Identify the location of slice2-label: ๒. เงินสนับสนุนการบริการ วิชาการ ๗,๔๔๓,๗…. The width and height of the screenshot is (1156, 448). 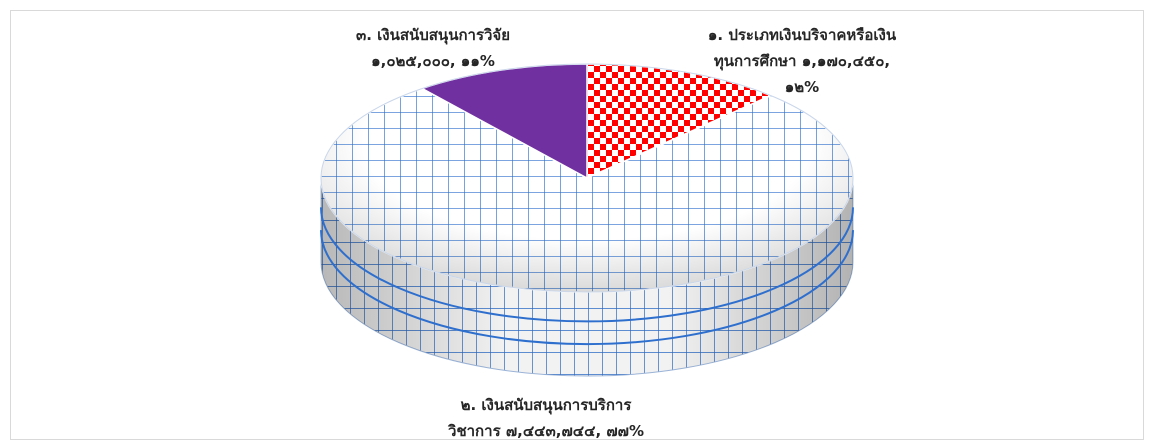
(546, 418).